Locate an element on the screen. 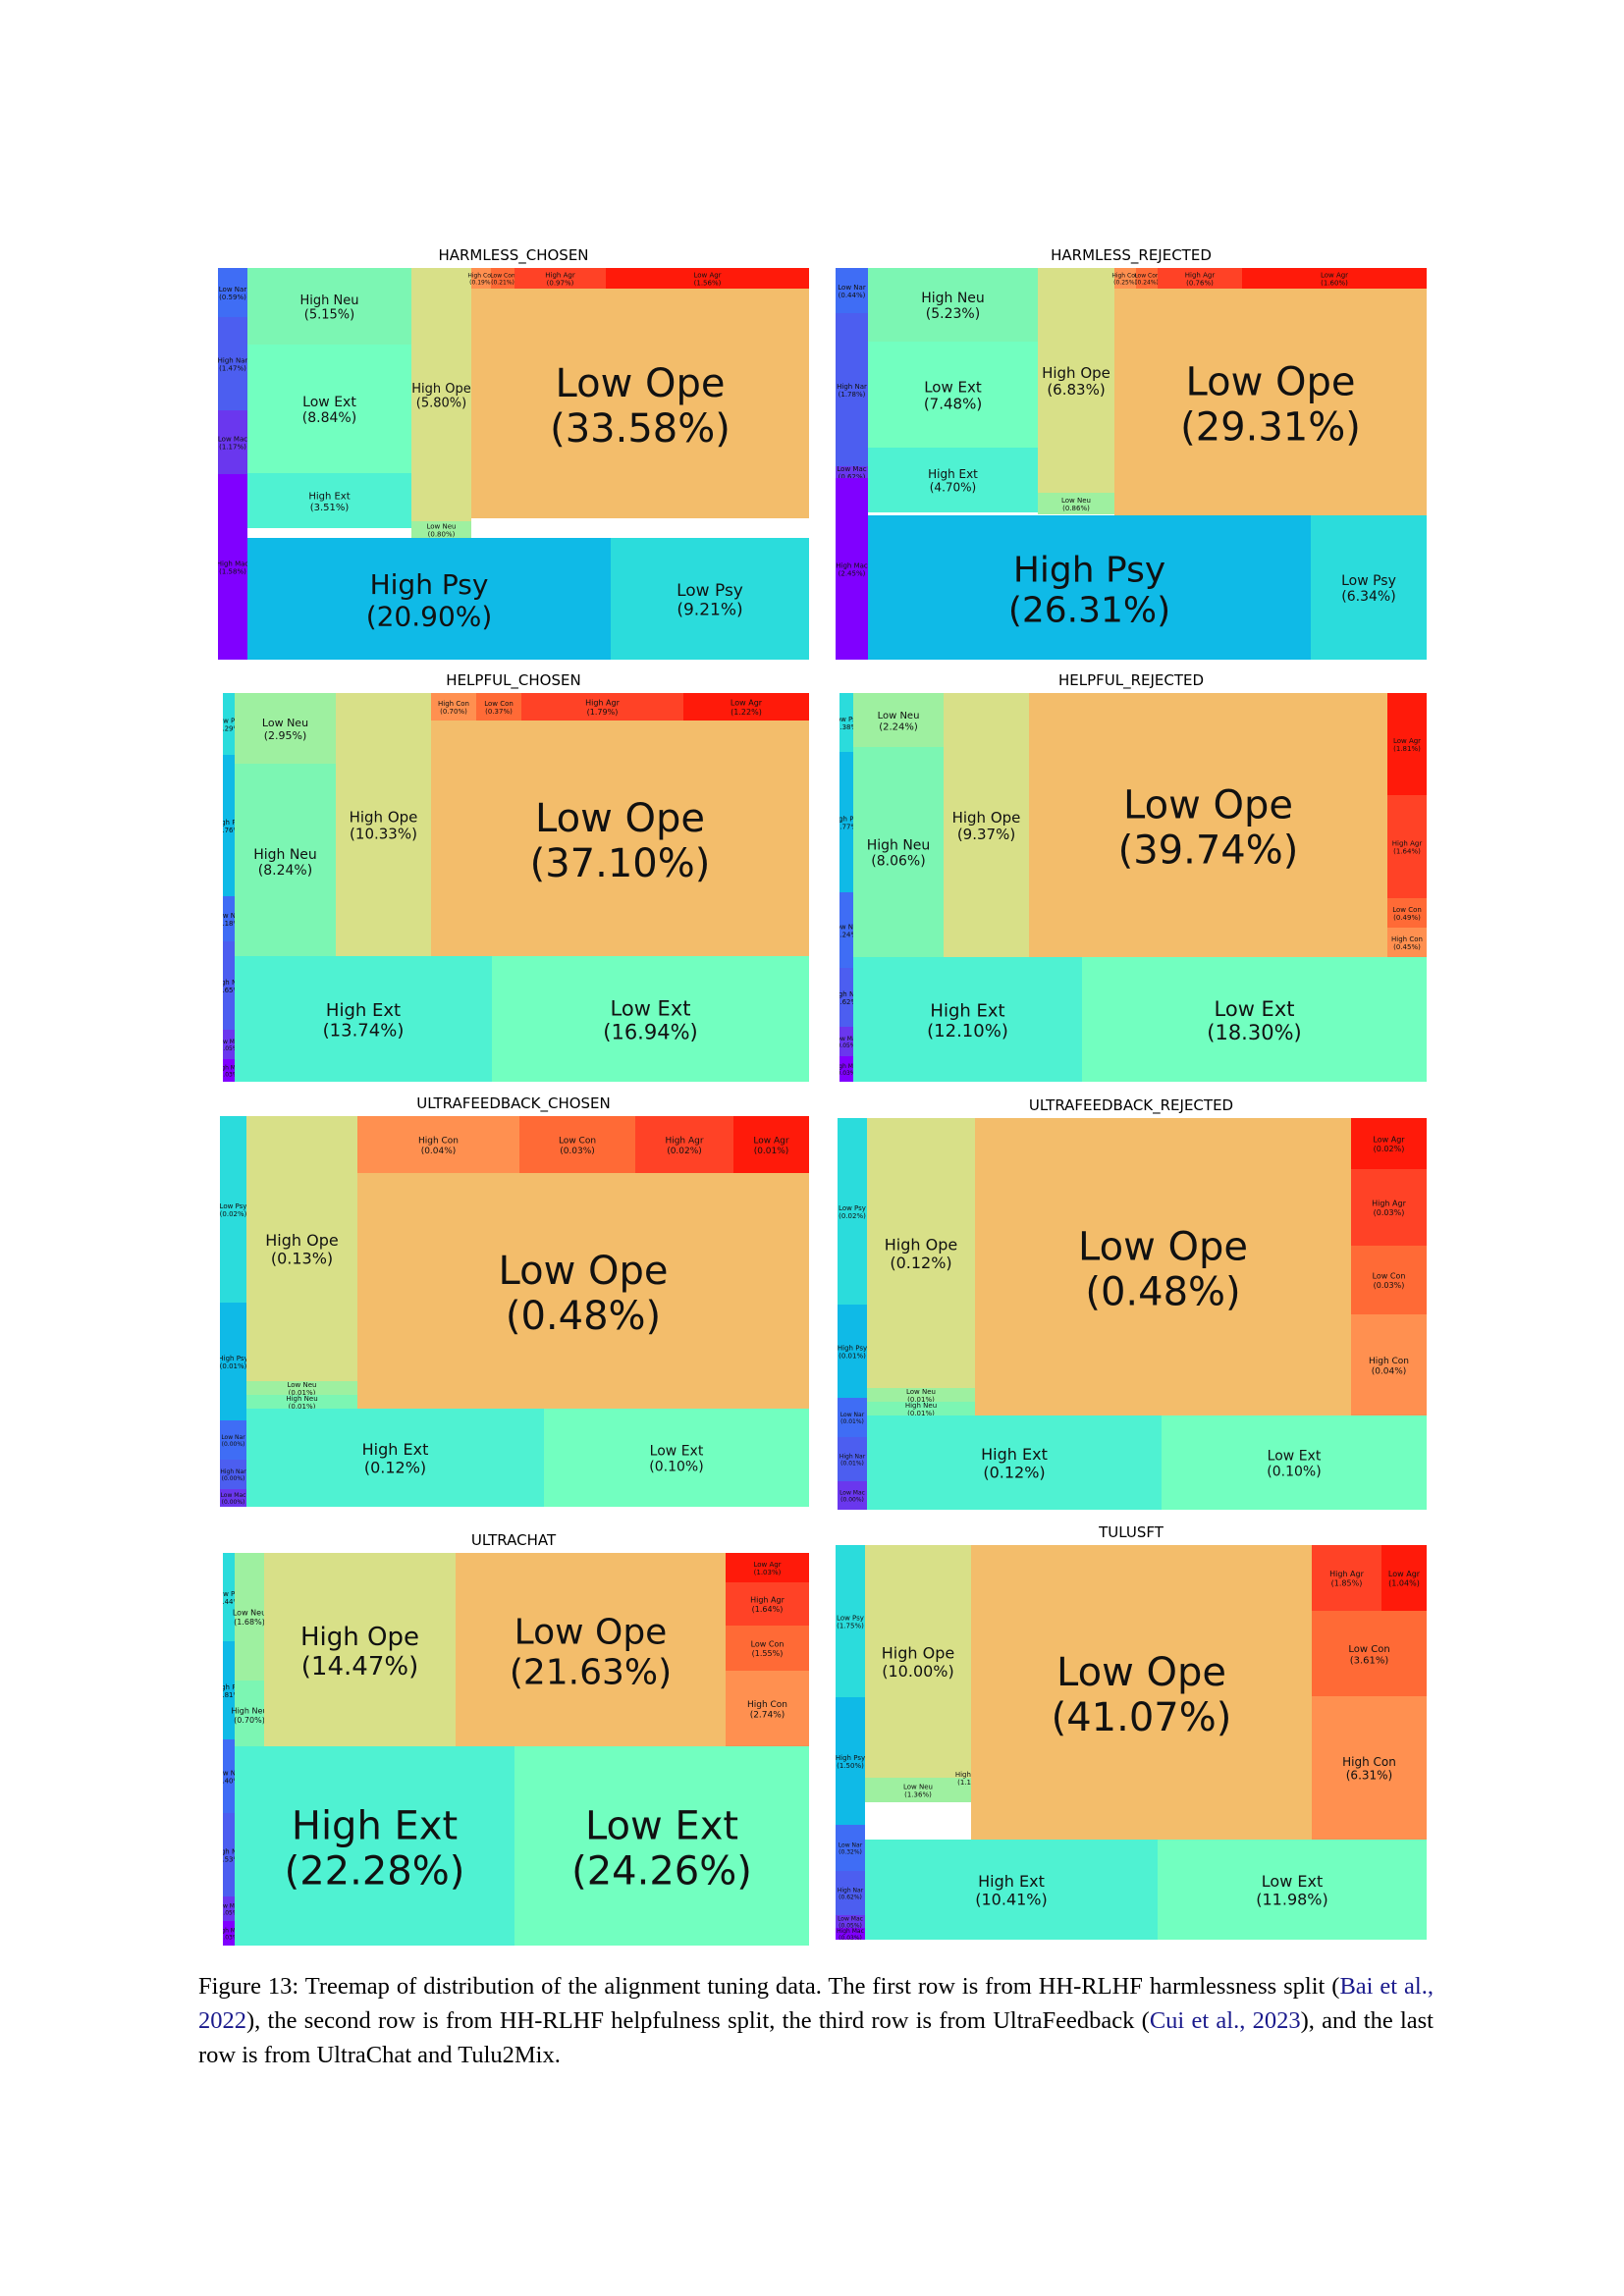 This screenshot has height=2296, width=1624. cell-label: High Ext is located at coordinates (329, 497).